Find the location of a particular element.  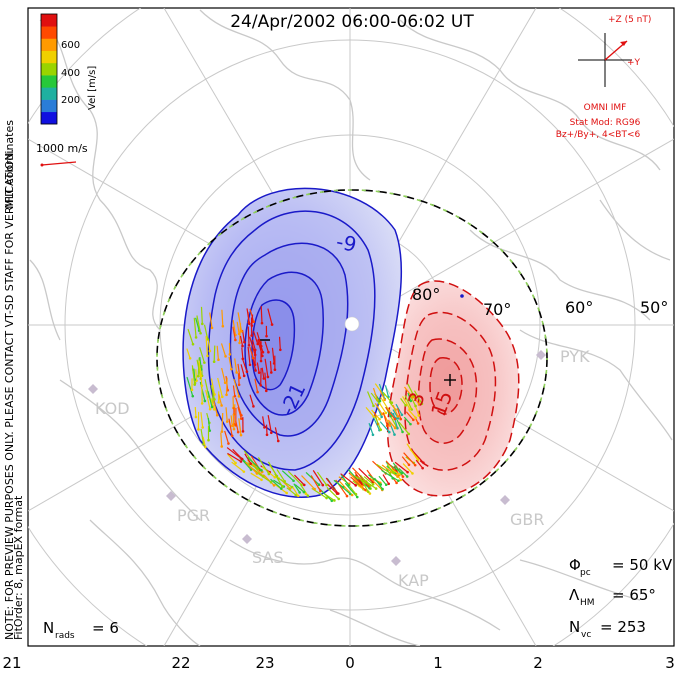

imf-dial is located at coordinates (605, 60).